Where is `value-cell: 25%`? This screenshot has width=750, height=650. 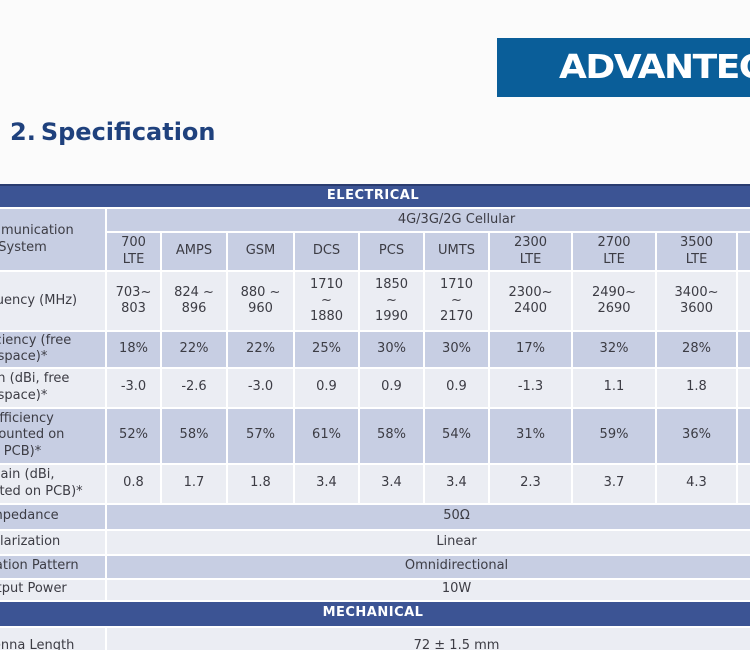
value-cell: 25% is located at coordinates (327, 350).